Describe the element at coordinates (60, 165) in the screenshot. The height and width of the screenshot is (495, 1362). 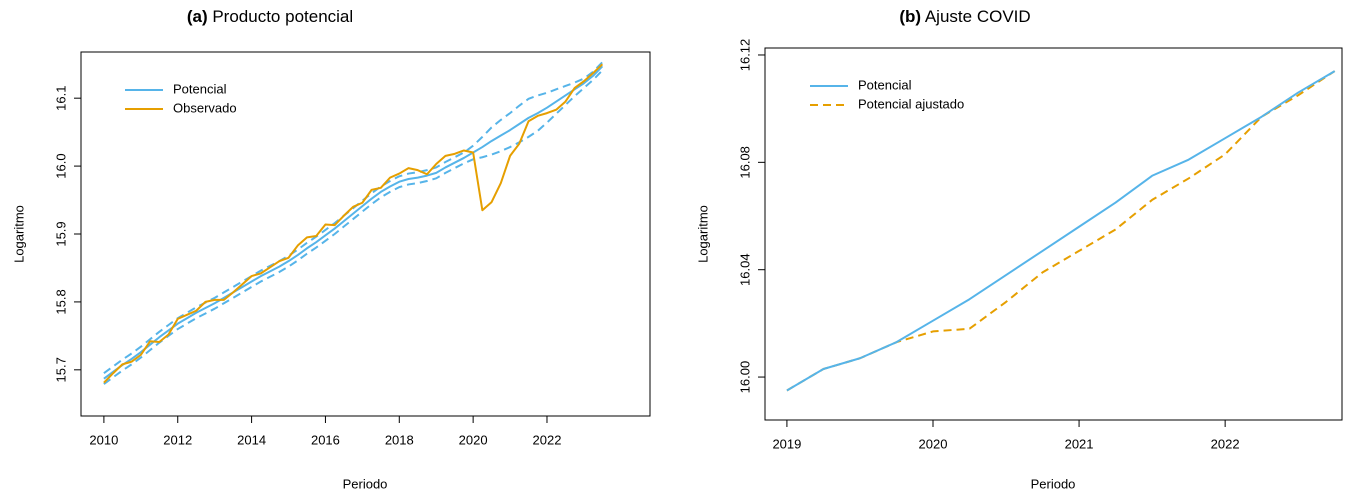
I see `y-tick-label: 16.0` at that location.